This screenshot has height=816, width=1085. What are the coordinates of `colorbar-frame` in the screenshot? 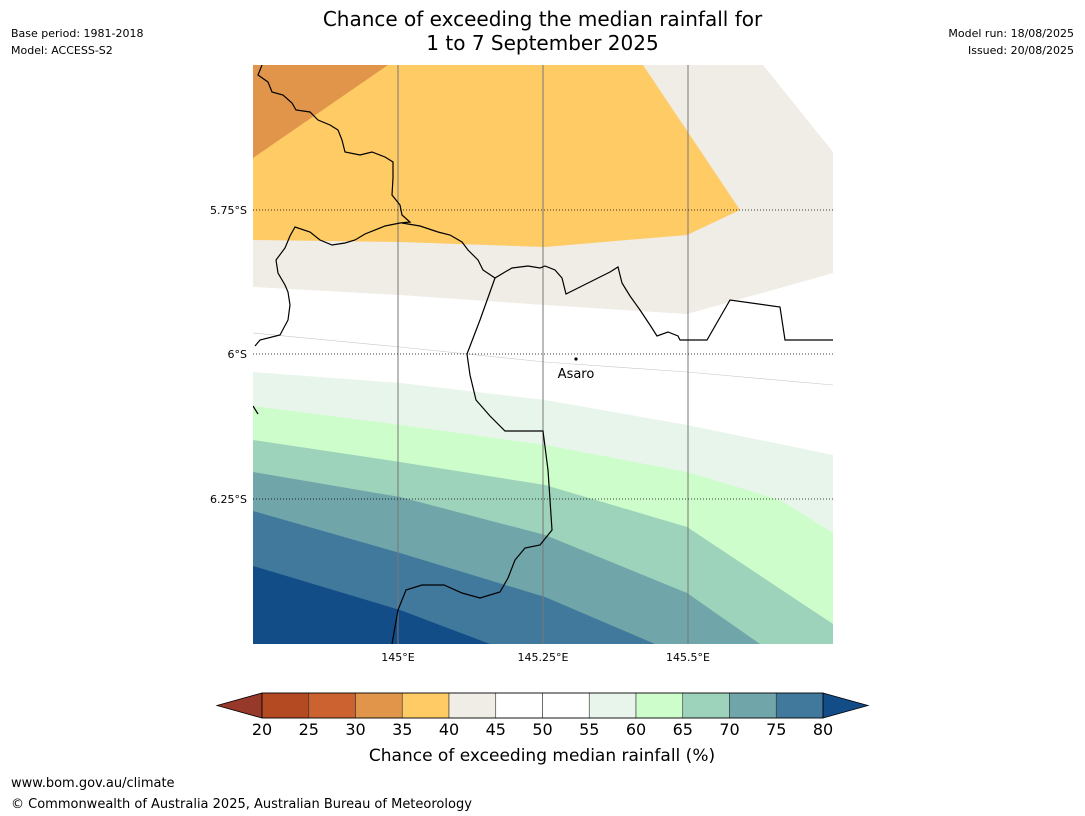 It's located at (542, 705).